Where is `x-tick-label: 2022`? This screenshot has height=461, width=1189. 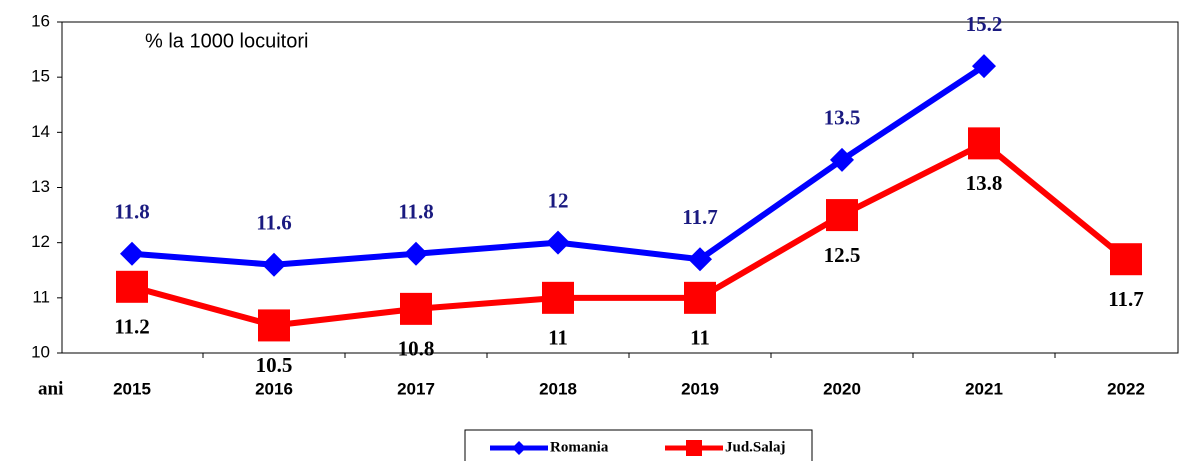
x-tick-label: 2022 is located at coordinates (1126, 388).